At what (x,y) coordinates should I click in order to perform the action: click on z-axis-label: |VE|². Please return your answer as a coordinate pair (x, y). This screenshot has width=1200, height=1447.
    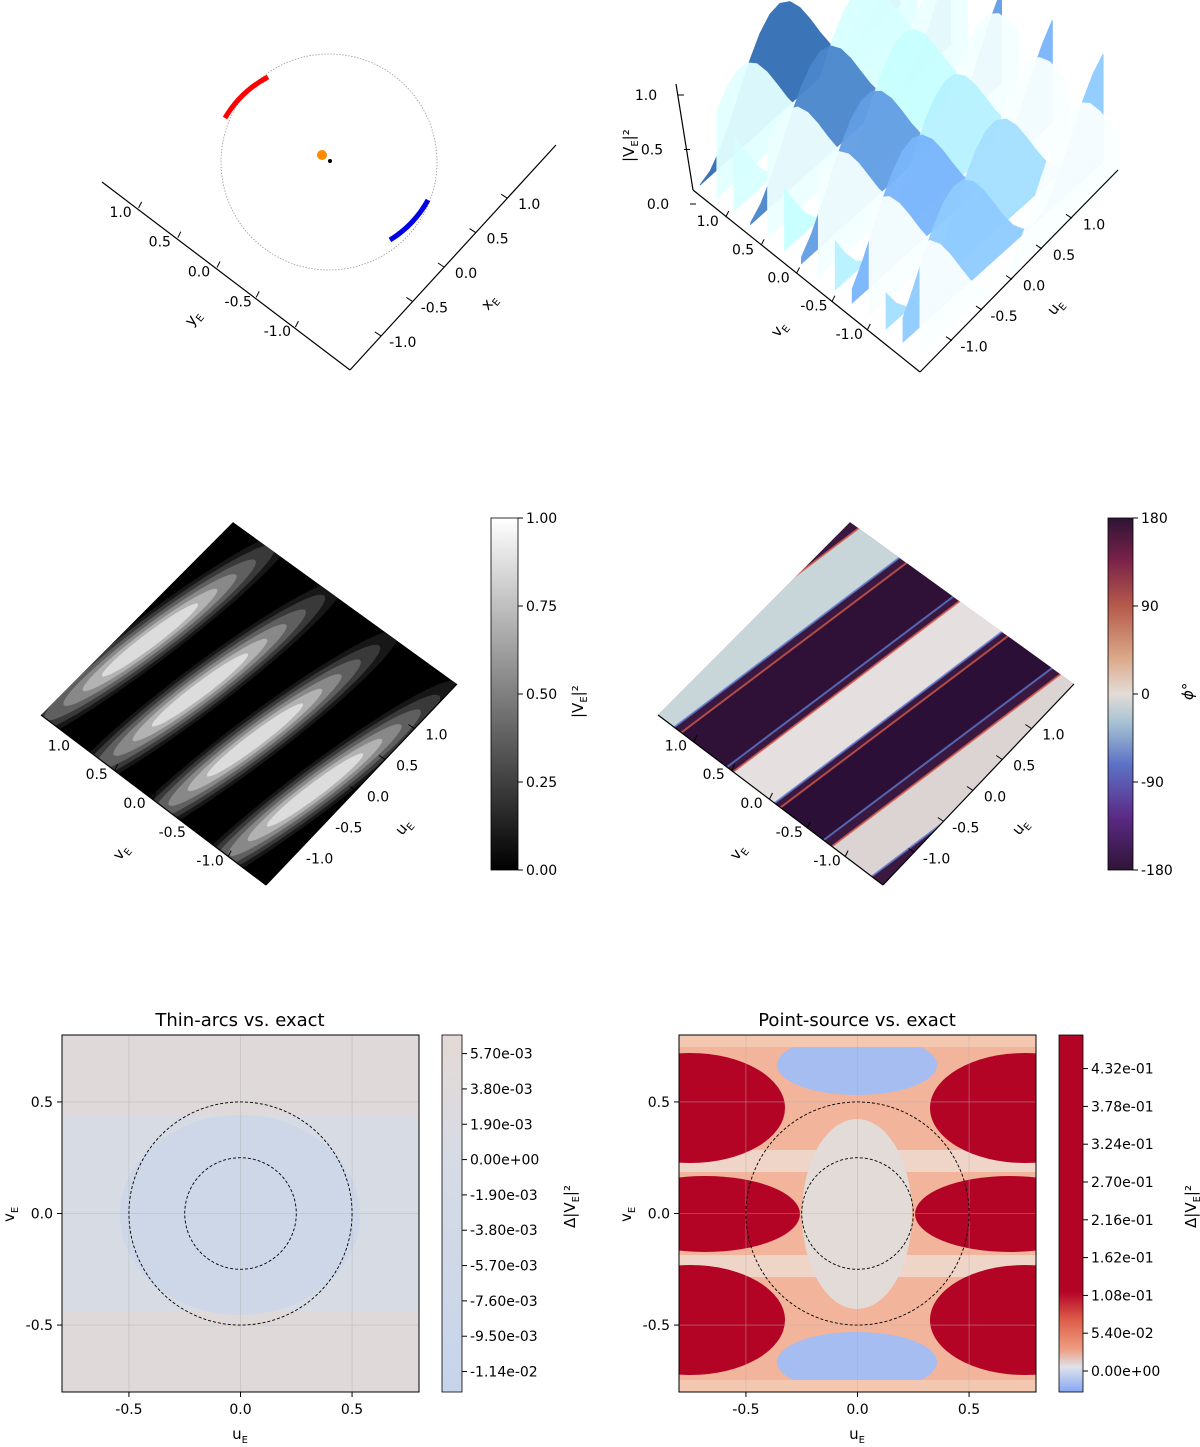
    Looking at the image, I should click on (630, 145).